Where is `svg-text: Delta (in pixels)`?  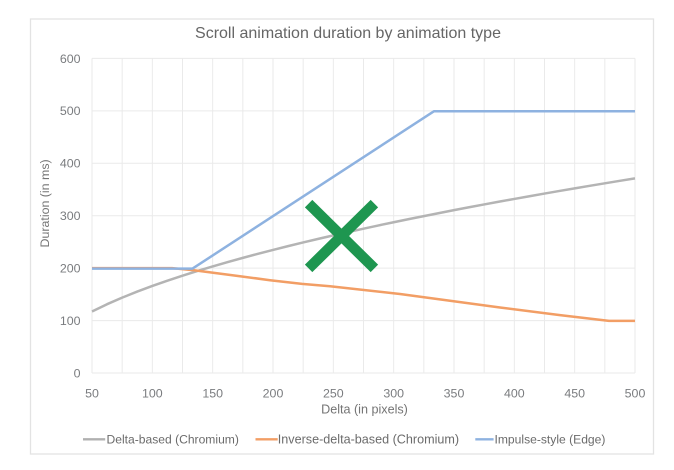
svg-text: Delta (in pixels) is located at coordinates (364, 410).